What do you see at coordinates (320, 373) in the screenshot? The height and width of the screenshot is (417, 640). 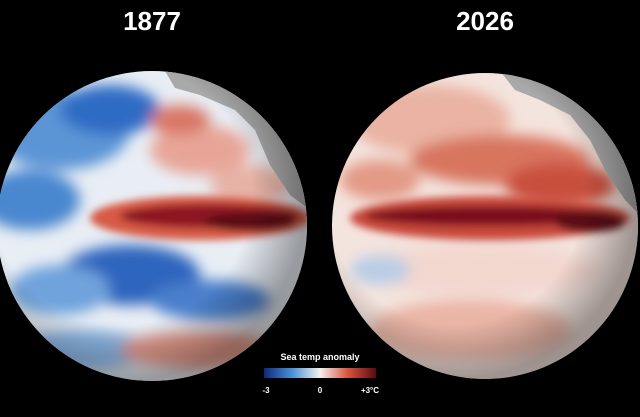 I see `colorbar` at bounding box center [320, 373].